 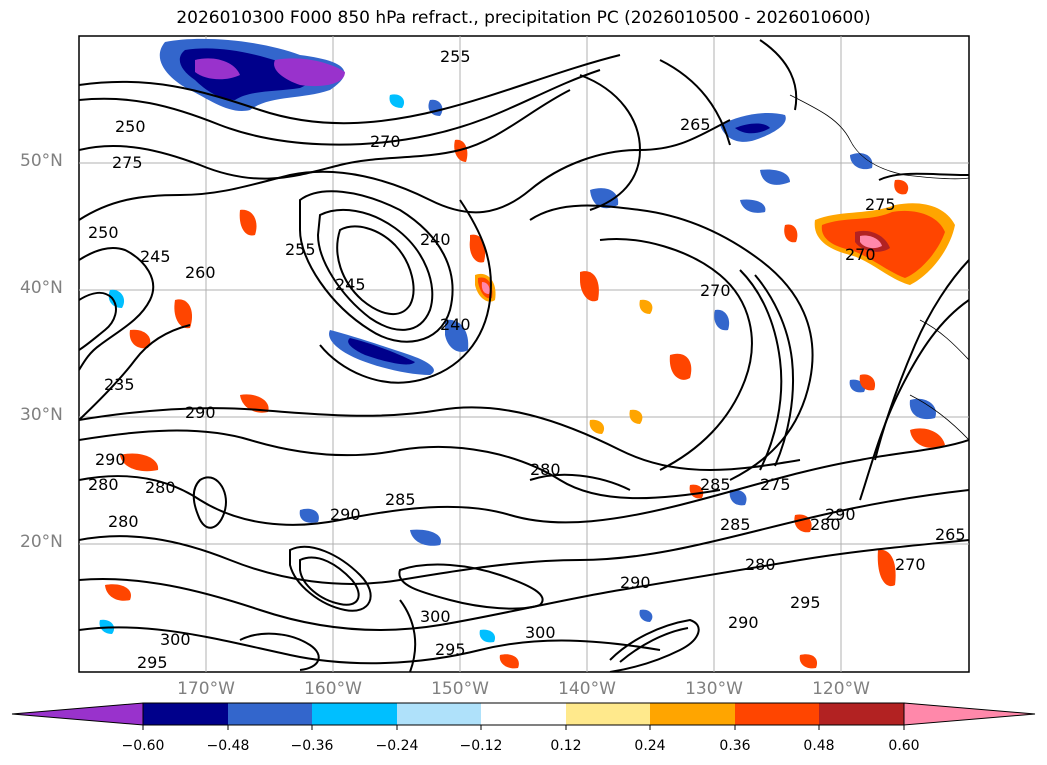 I want to click on lat-label-50n: 50°N, so click(x=41, y=161).